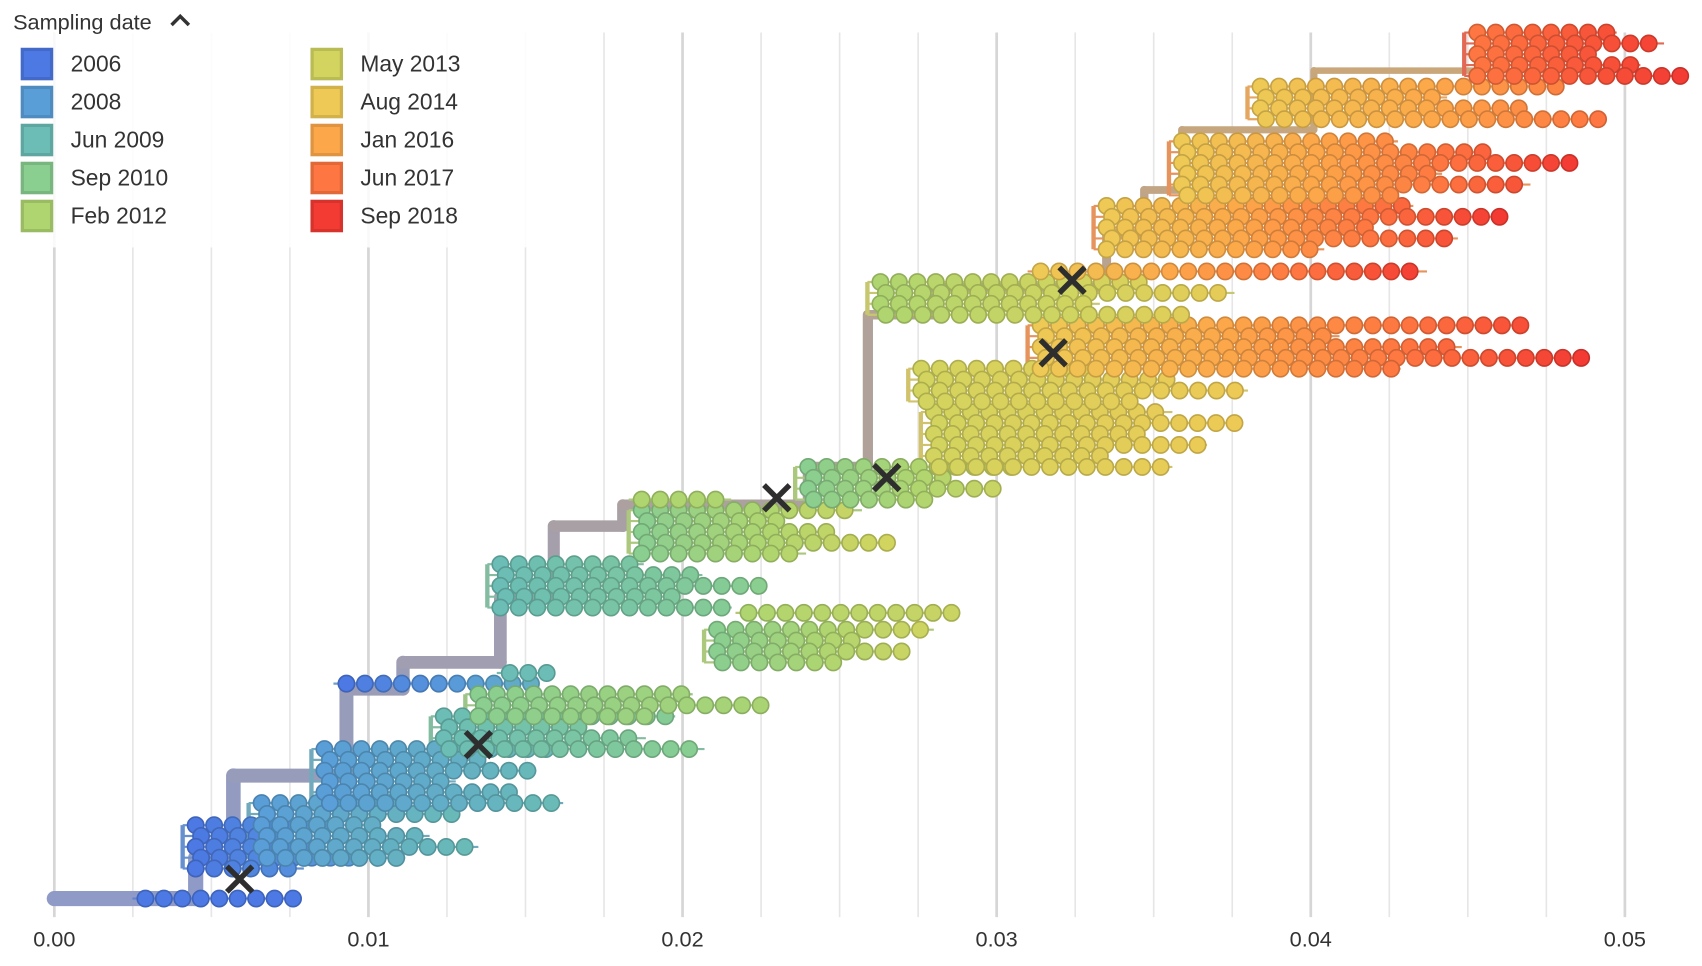 The height and width of the screenshot is (966, 1702). Describe the element at coordinates (120, 178) in the screenshot. I see `legend-item-label: Sep 2010` at that location.